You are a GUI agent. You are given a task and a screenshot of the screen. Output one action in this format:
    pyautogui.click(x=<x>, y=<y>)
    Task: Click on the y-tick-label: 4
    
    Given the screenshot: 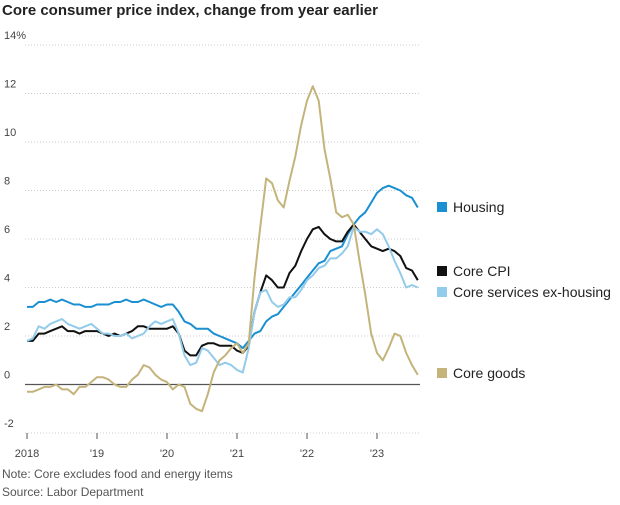 What is the action you would take?
    pyautogui.click(x=7, y=279)
    